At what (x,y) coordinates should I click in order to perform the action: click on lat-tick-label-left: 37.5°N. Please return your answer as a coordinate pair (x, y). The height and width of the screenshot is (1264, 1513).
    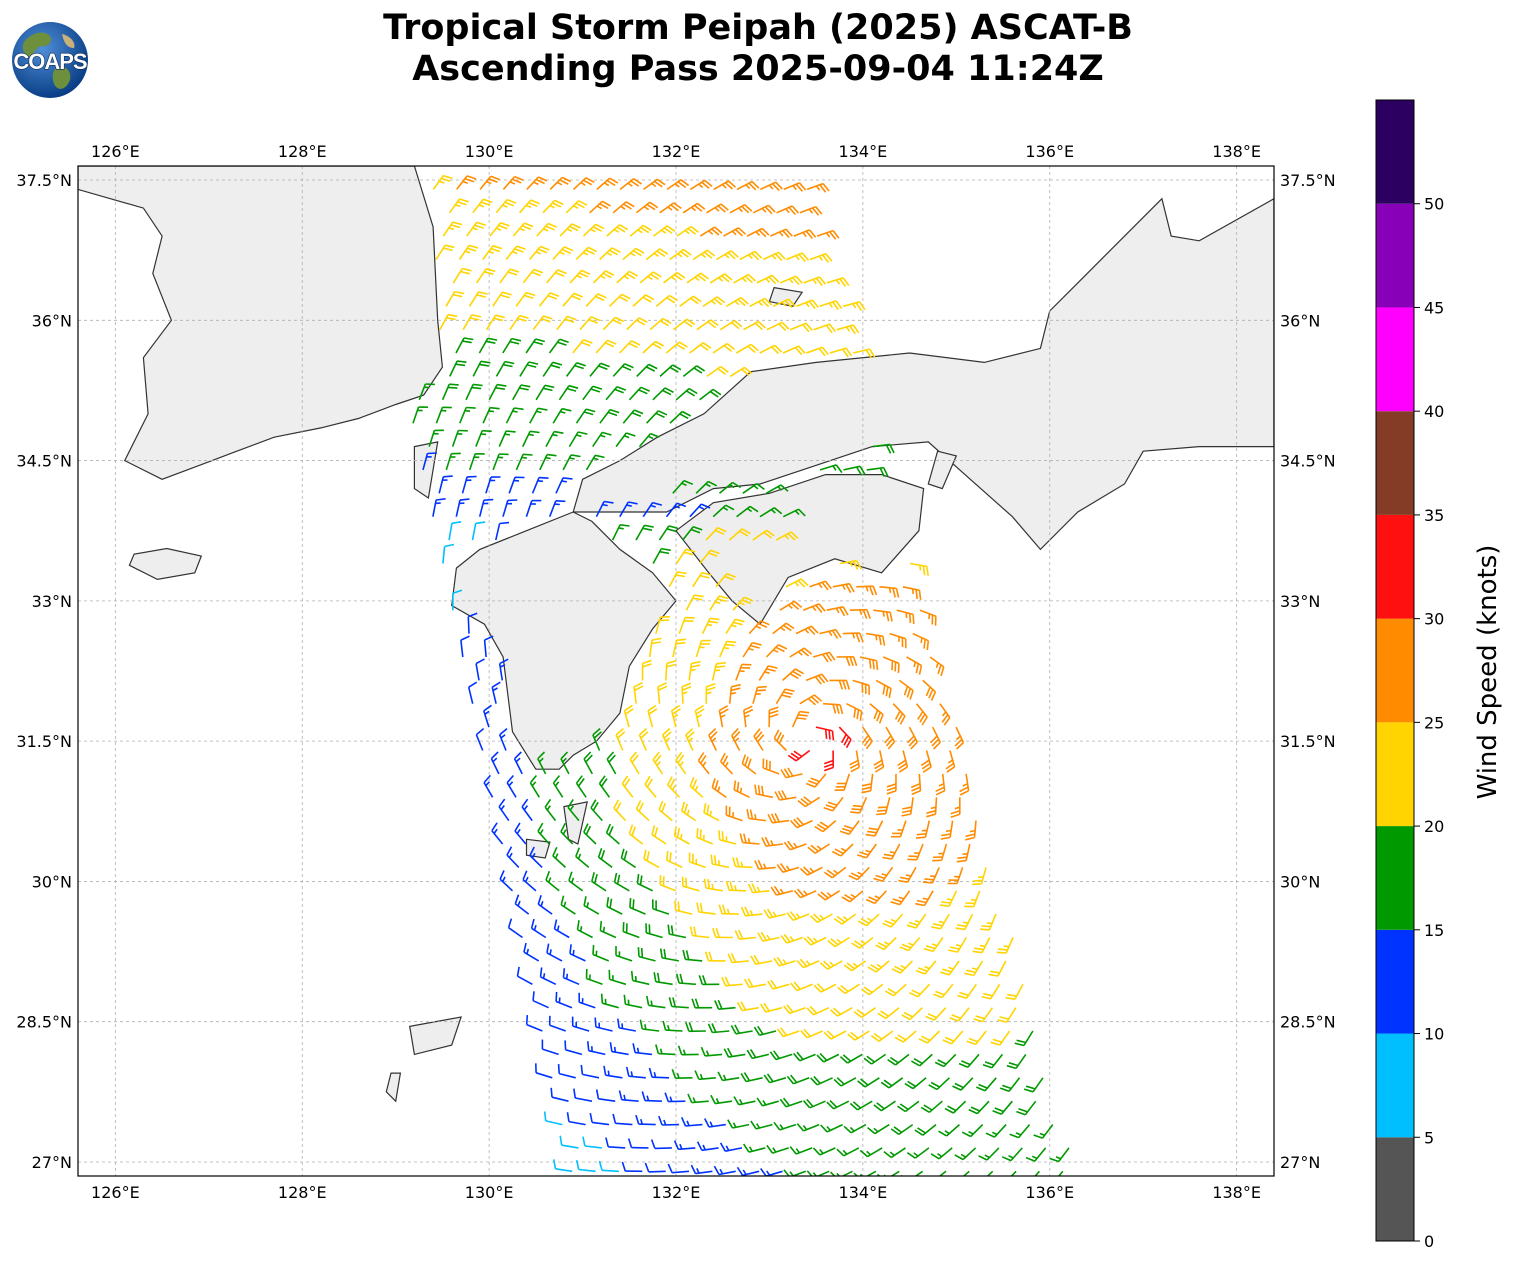
    Looking at the image, I should click on (44, 180).